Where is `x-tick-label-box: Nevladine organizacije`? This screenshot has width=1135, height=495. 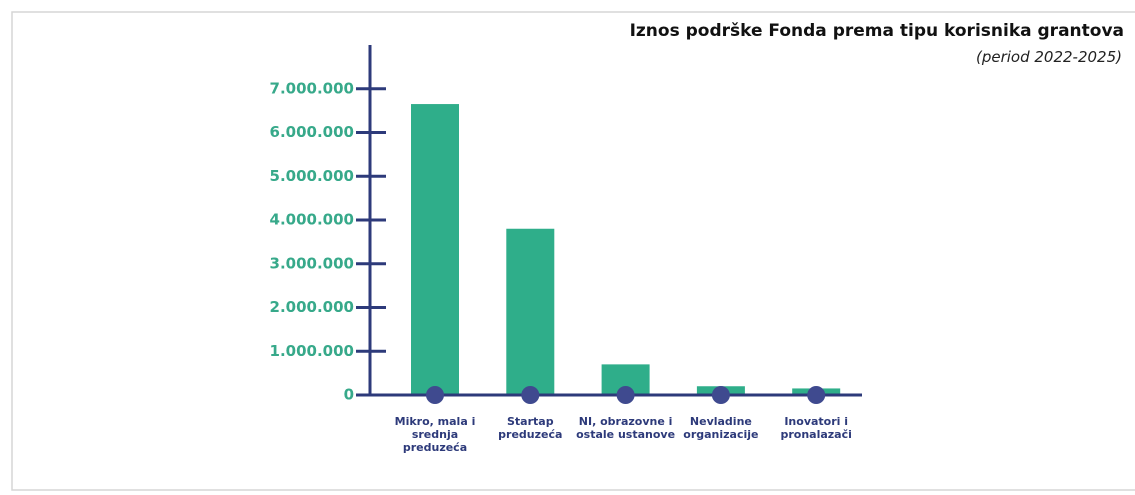
x-tick-label-box: Nevladine organizacije is located at coordinates (721, 428).